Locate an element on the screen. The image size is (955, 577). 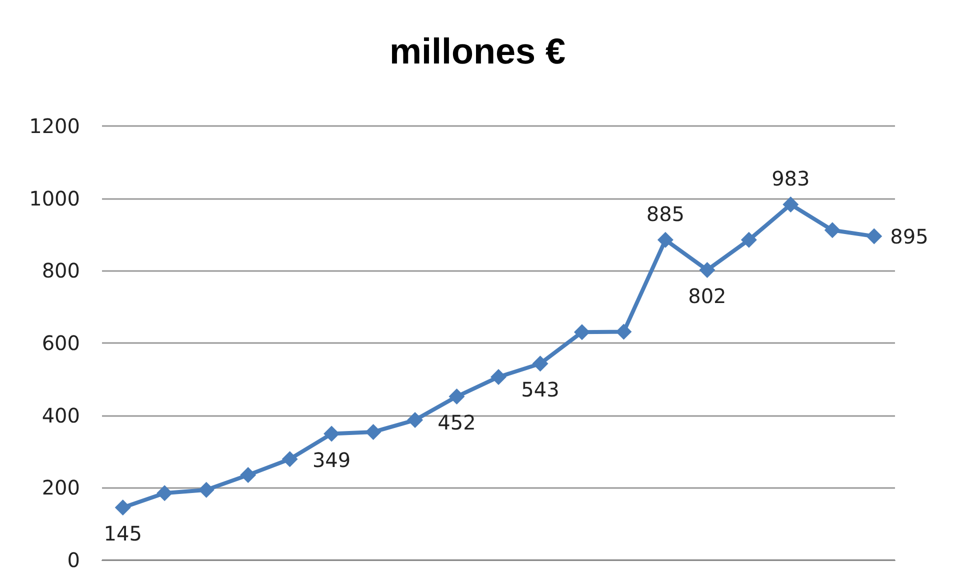
data-label: 452 is located at coordinates (457, 422).